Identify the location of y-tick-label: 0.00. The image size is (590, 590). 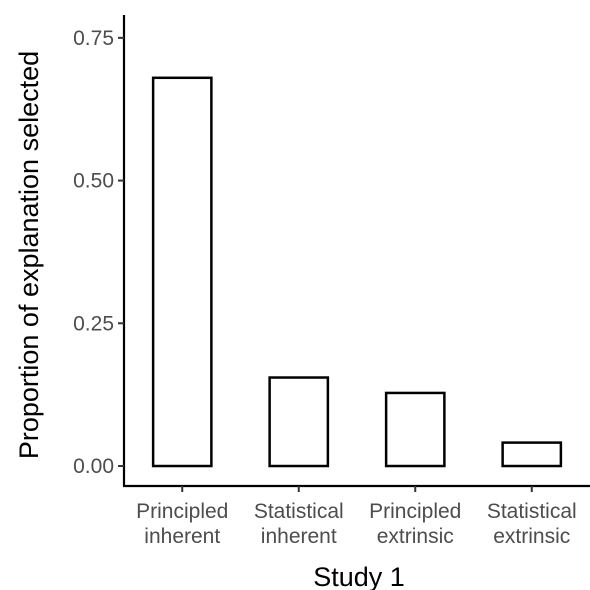
(93, 466).